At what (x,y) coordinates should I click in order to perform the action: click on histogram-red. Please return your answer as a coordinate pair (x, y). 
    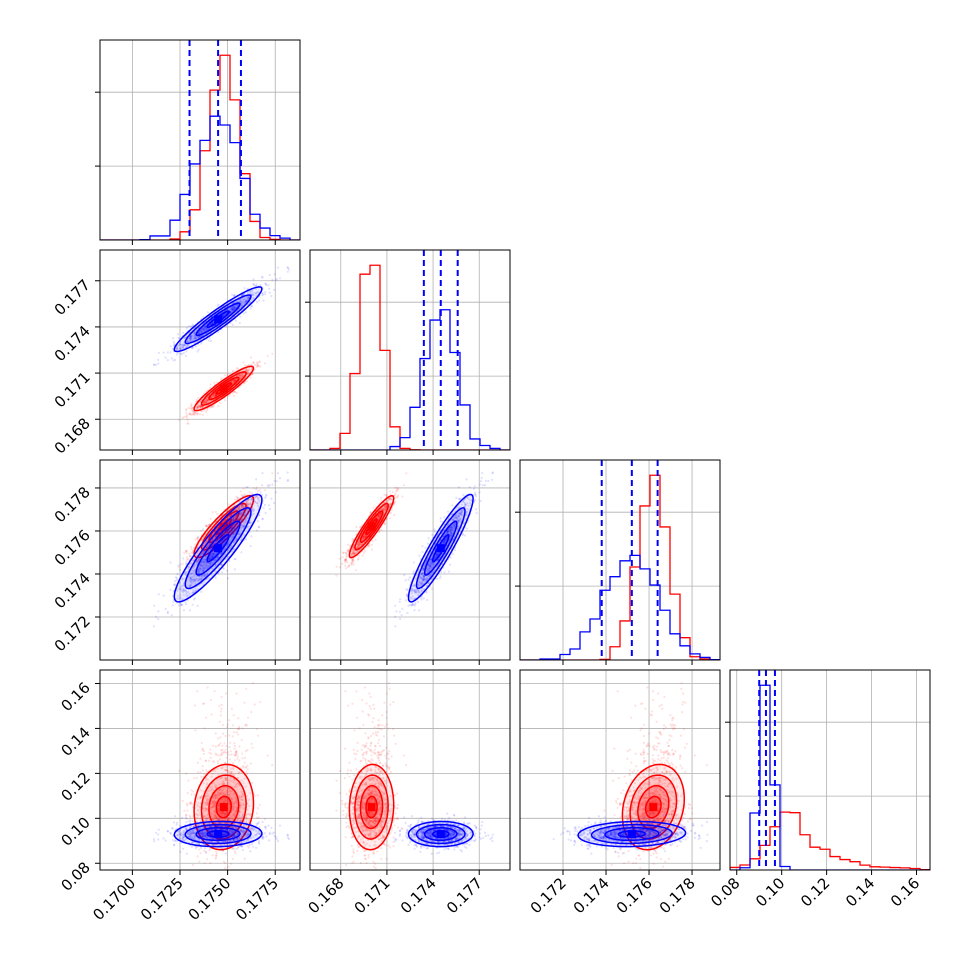
    Looking at the image, I should click on (200, 147).